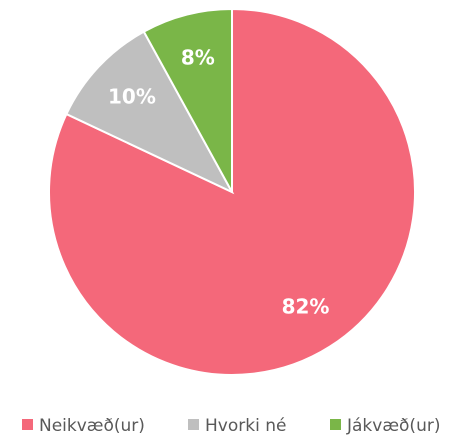 The height and width of the screenshot is (438, 472). Describe the element at coordinates (306, 306) in the screenshot. I see `data-label: 82%` at that location.